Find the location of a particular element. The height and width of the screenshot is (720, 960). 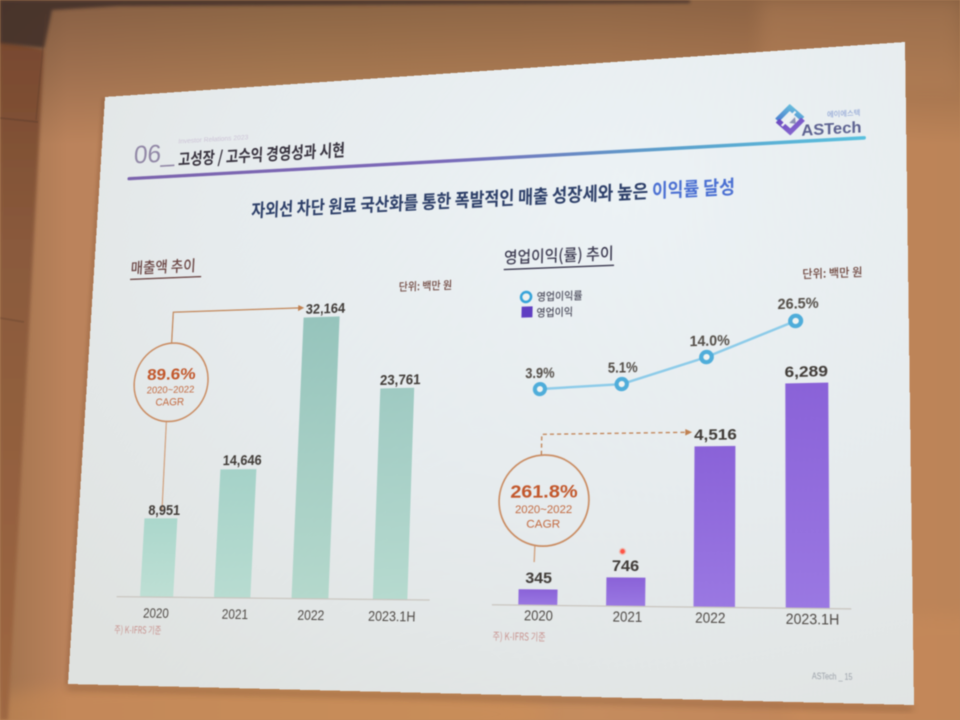

svg-text: 5.1% is located at coordinates (623, 367).